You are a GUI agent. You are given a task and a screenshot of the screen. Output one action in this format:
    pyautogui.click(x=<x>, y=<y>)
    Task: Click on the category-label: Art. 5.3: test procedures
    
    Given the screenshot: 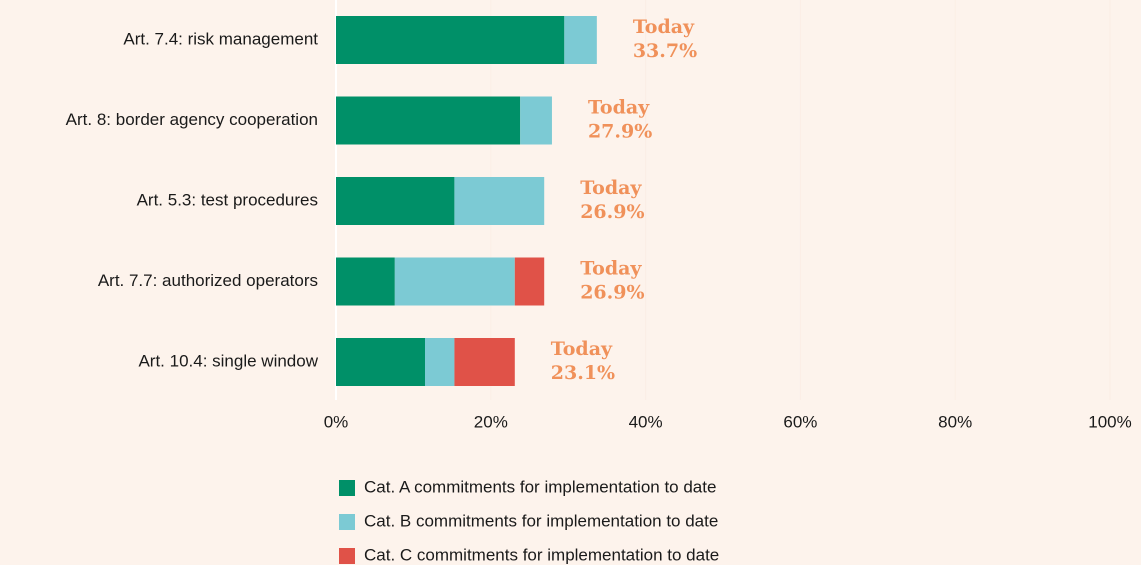 What is the action you would take?
    pyautogui.click(x=227, y=199)
    